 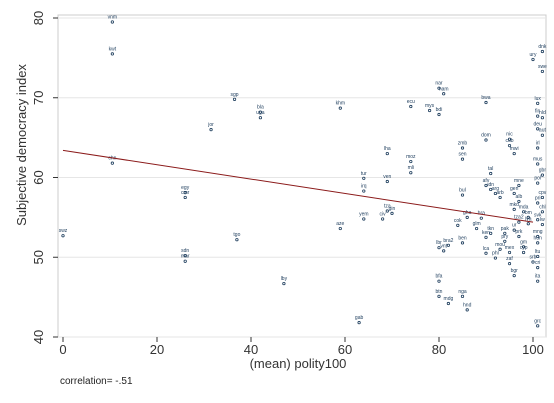 I want to click on point-label: gbr, so click(x=543, y=171).